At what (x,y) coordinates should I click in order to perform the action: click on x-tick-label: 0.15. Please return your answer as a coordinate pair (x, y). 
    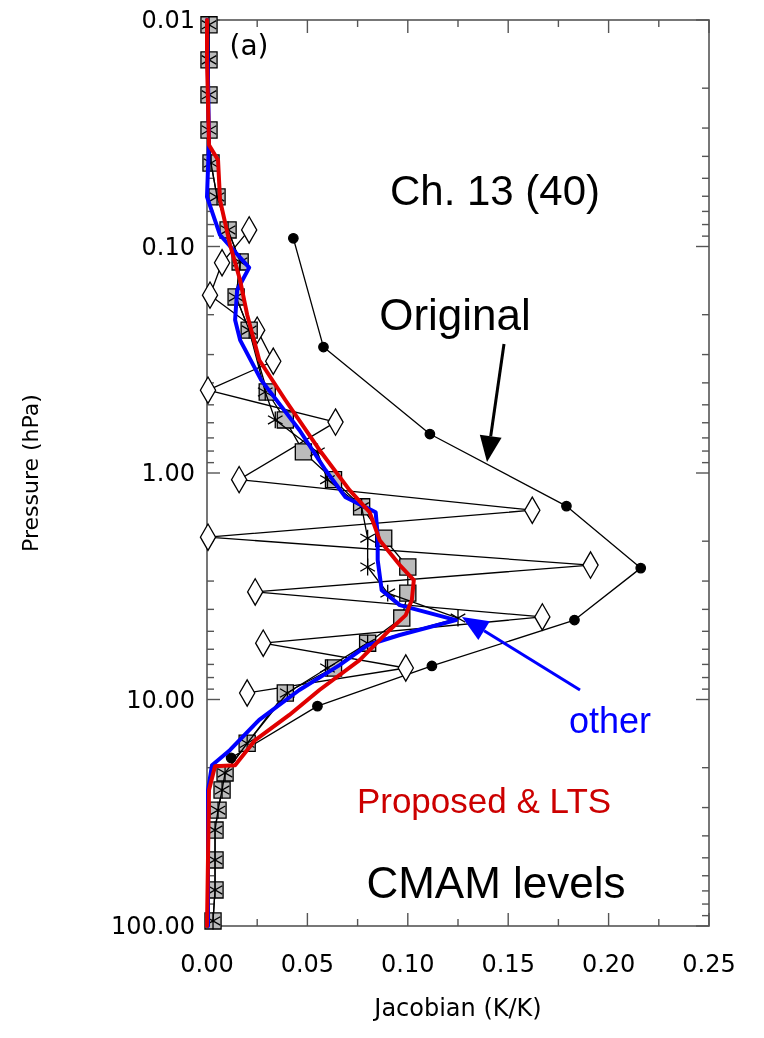
    Looking at the image, I should click on (508, 964).